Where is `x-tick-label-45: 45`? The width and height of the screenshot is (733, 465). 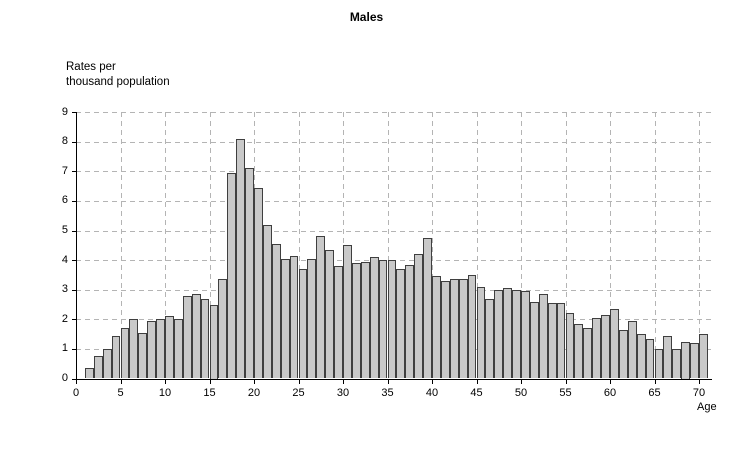
x-tick-label-45: 45 is located at coordinates (476, 392).